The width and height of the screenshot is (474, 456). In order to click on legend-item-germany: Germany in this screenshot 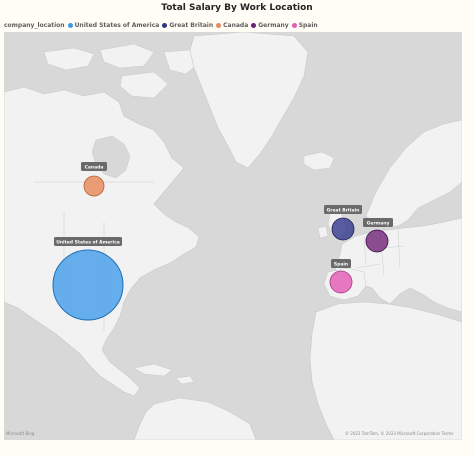, I will do `click(269, 25)`.